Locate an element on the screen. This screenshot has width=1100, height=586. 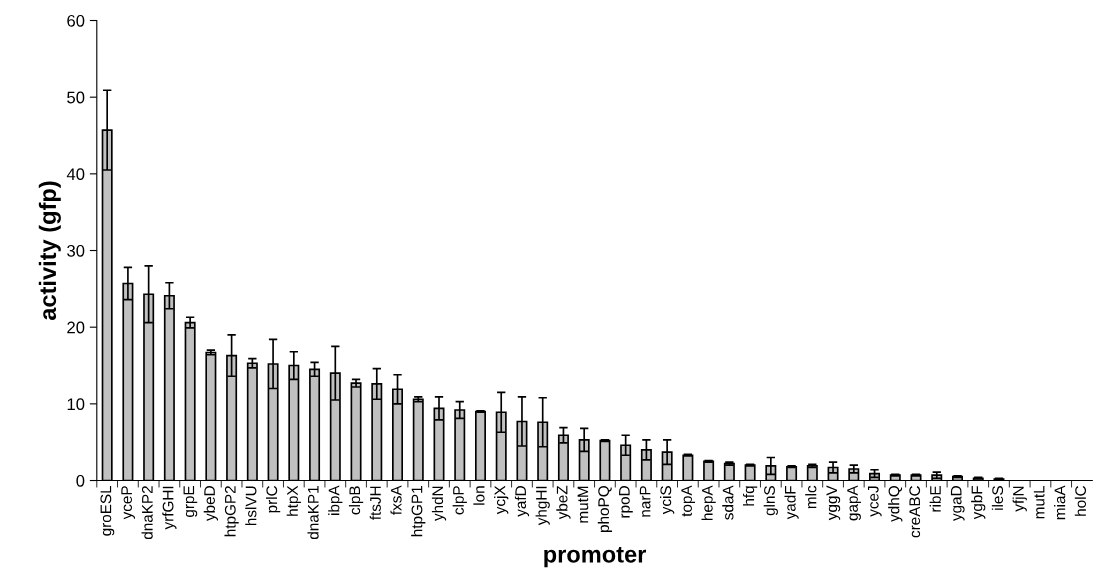
y-tick-label: 20 is located at coordinates (76, 327).